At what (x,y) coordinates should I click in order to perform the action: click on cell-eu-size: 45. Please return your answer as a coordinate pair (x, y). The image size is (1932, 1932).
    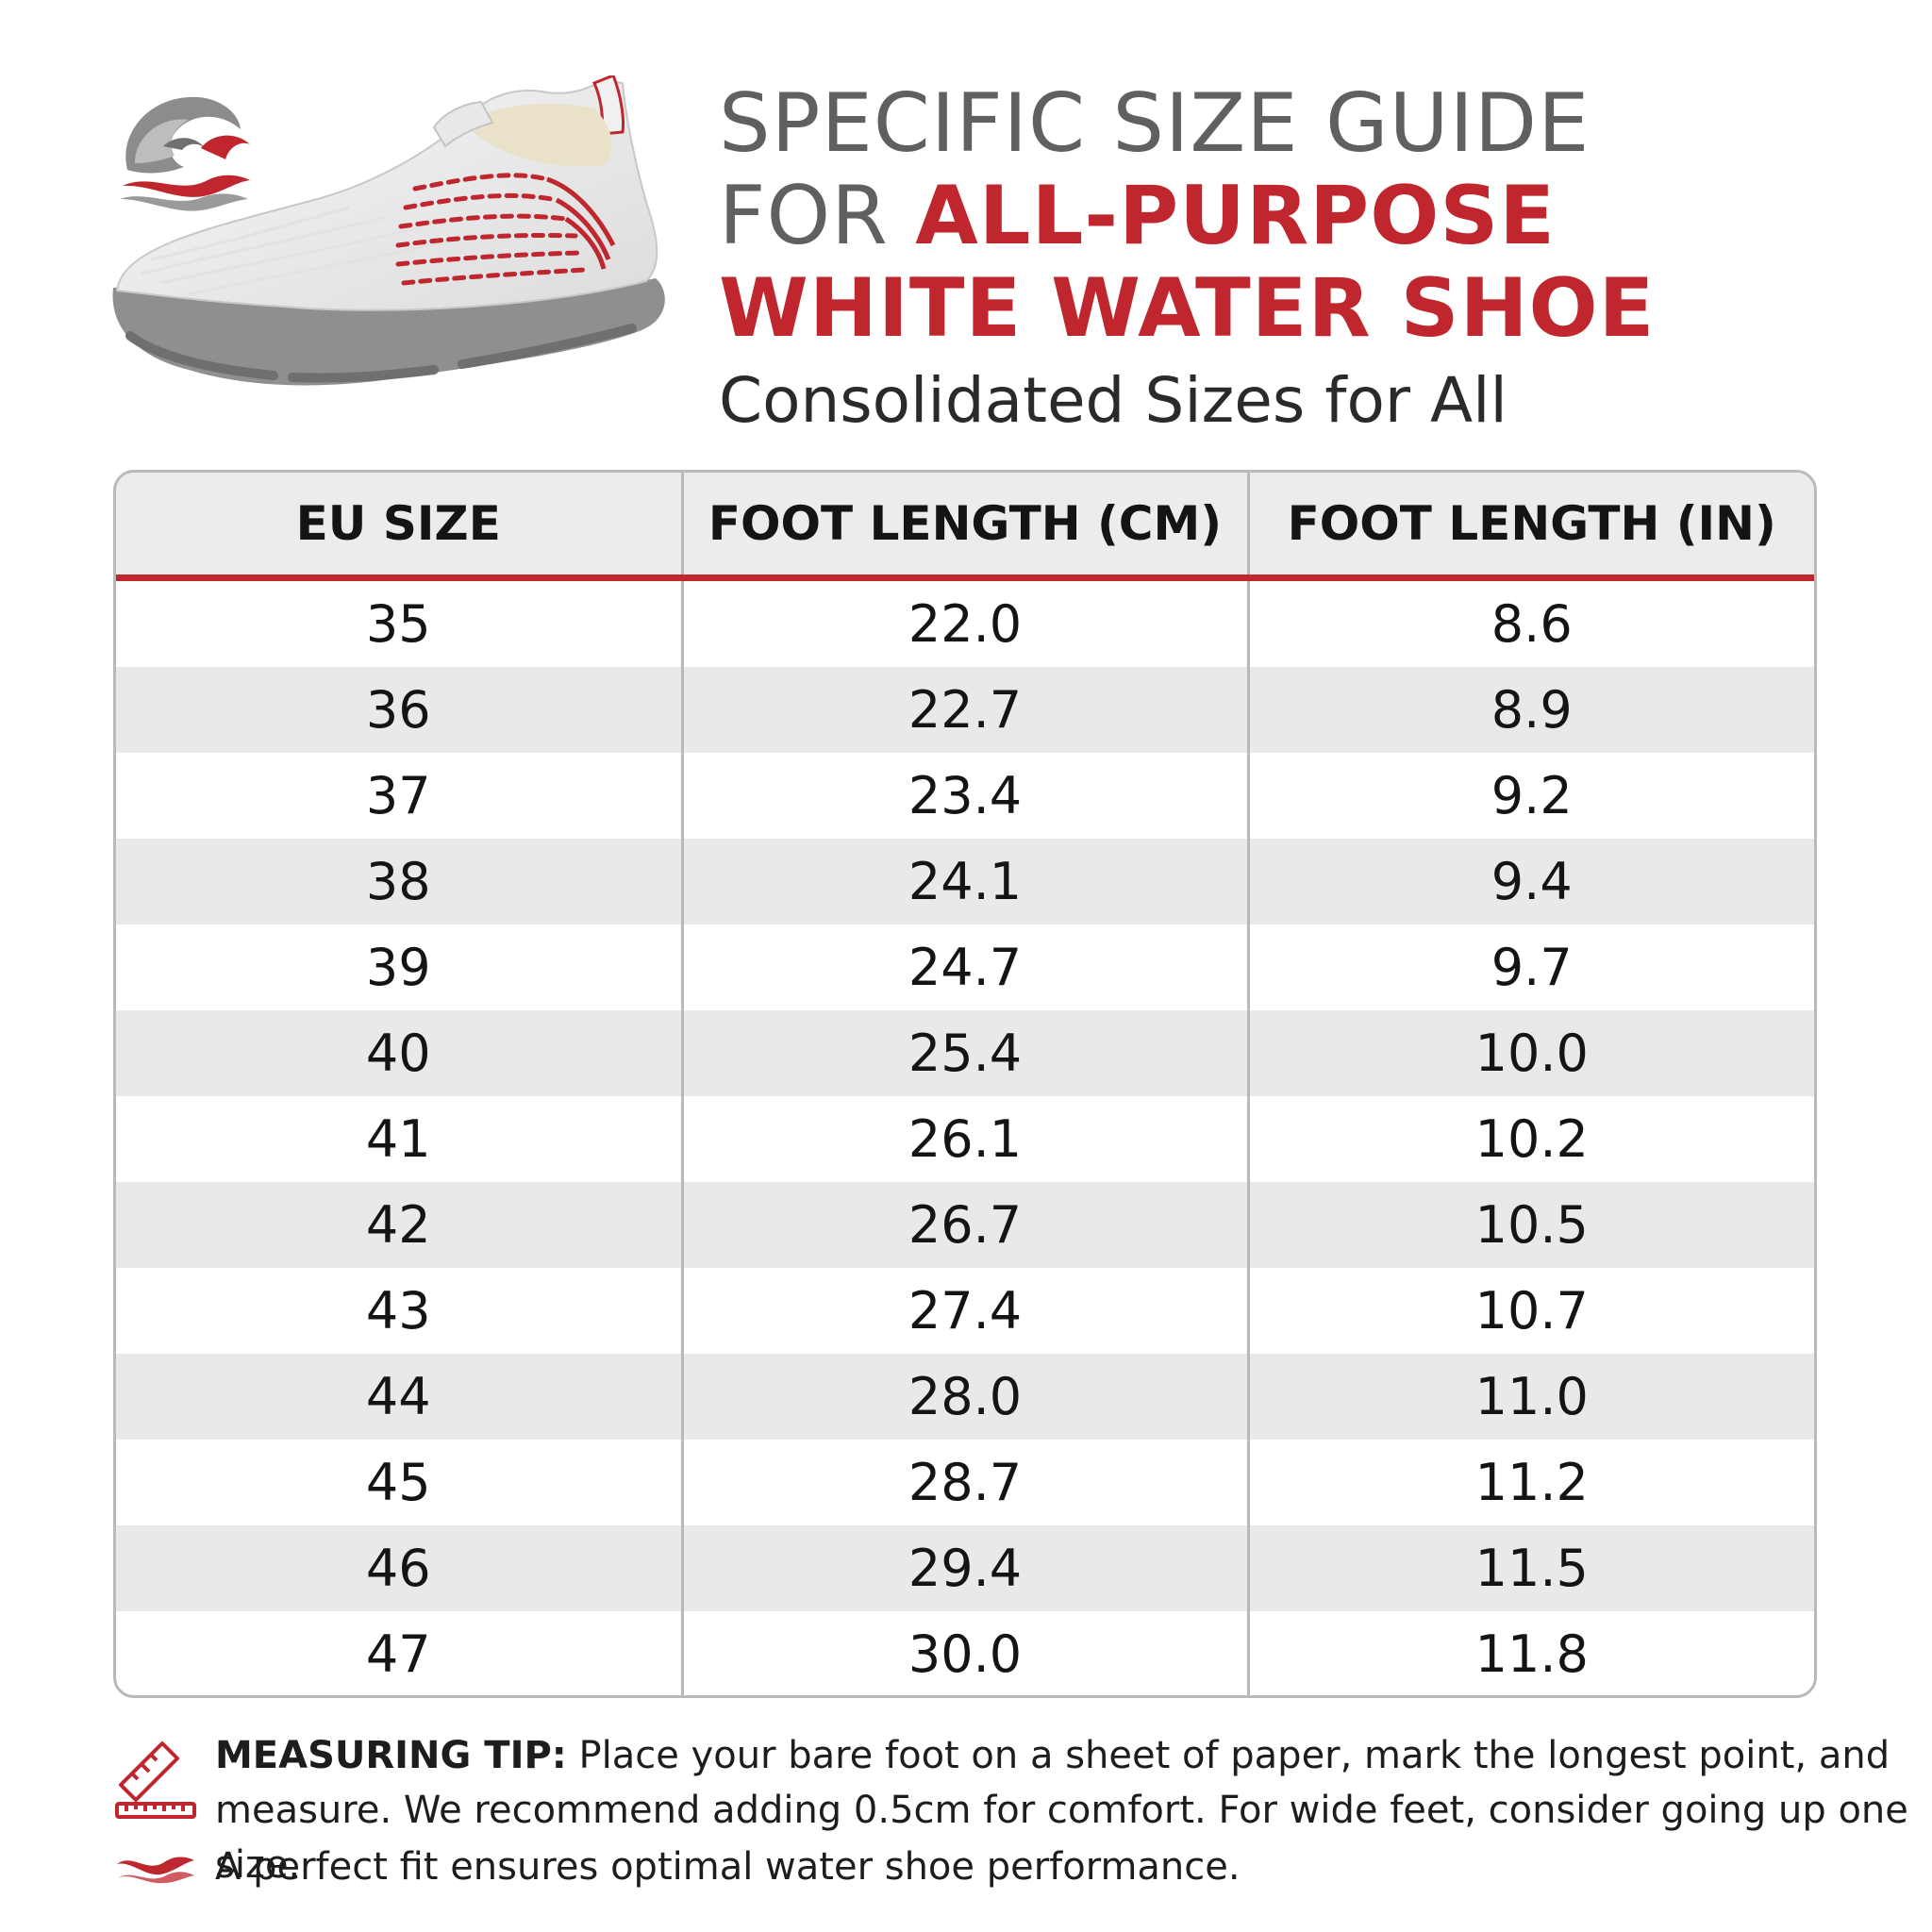
    Looking at the image, I should click on (400, 1483).